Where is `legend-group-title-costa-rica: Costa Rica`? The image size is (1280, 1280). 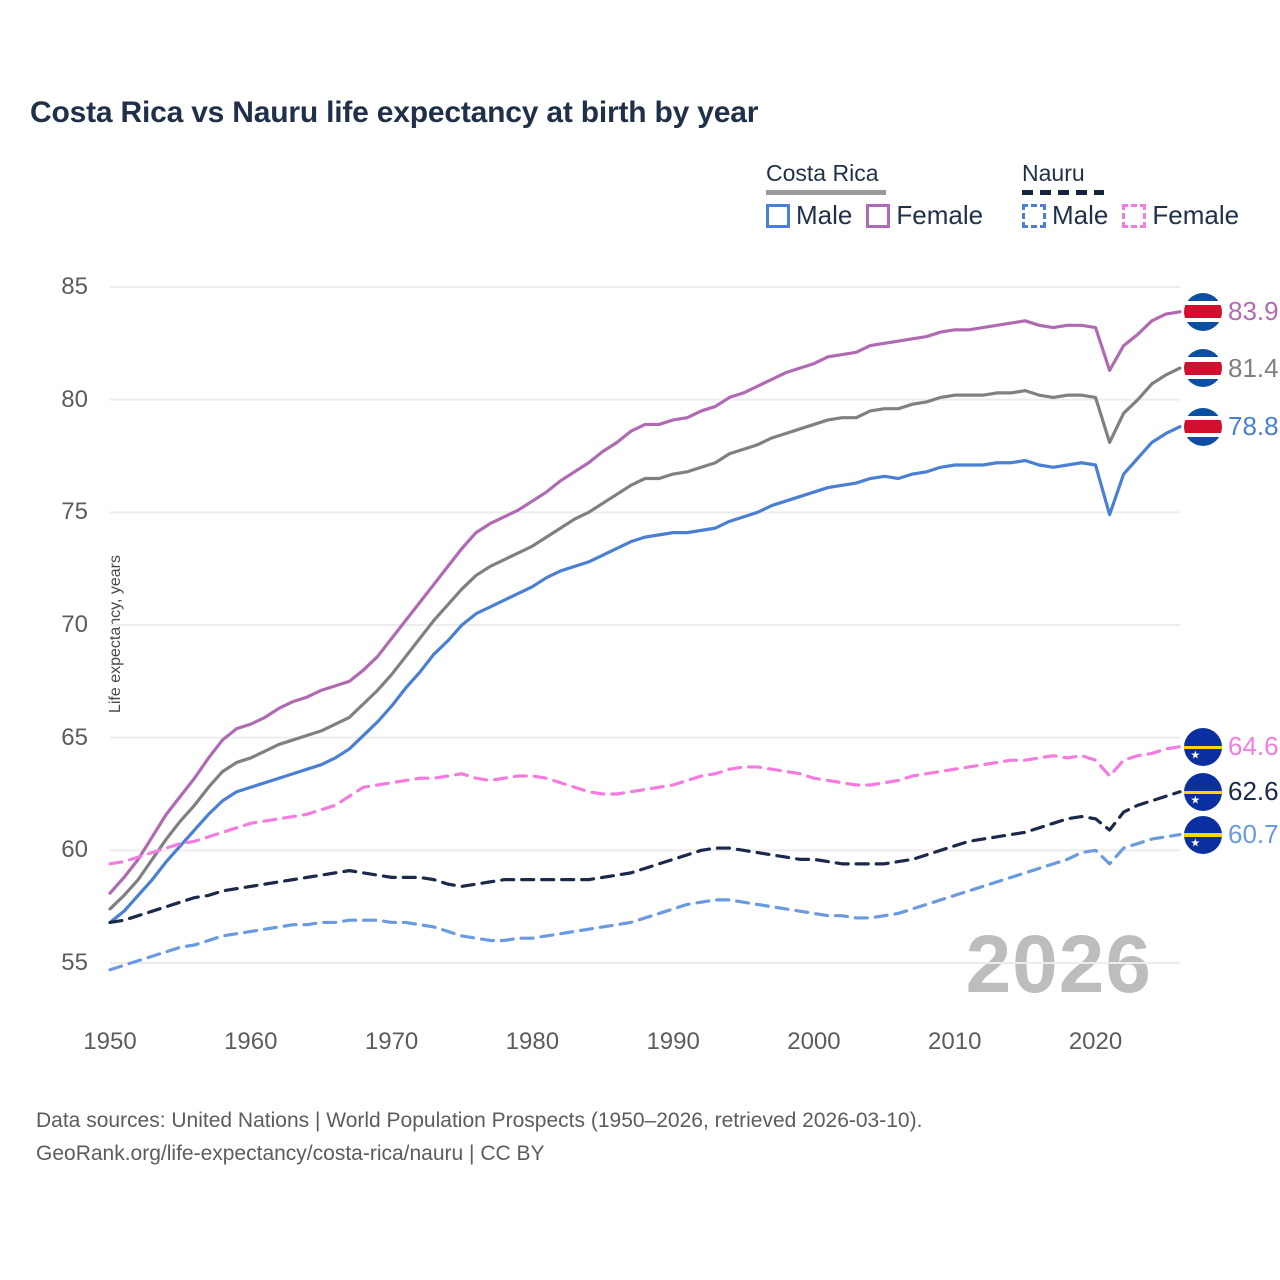
legend-group-title-costa-rica: Costa Rica is located at coordinates (822, 173).